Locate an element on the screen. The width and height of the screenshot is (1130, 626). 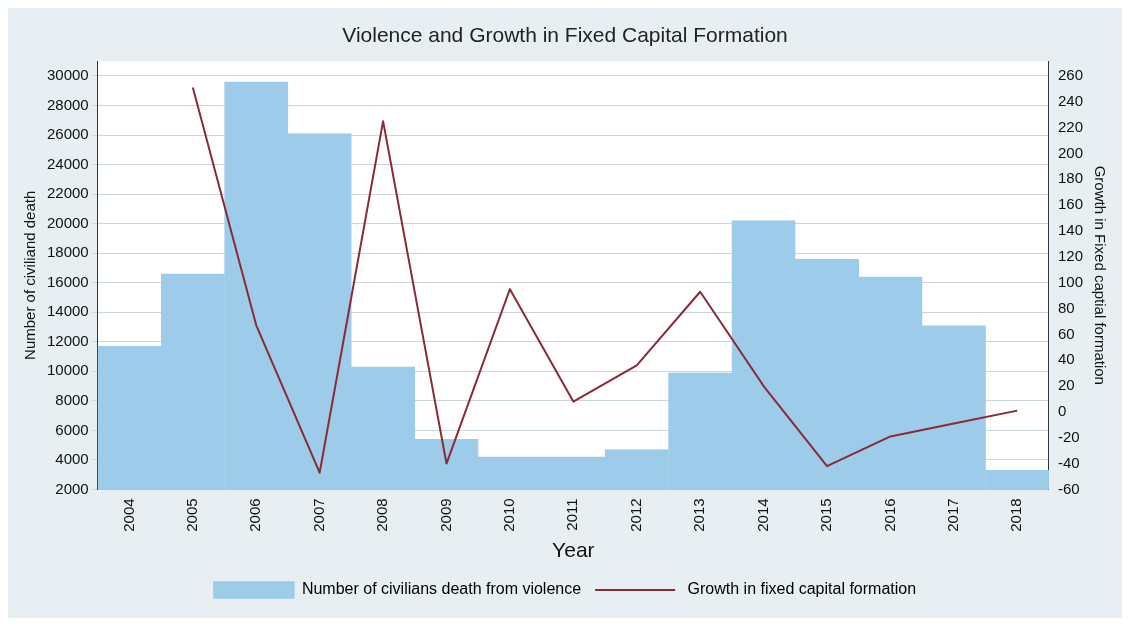
y2-tick-label: 60 is located at coordinates (1066, 333).